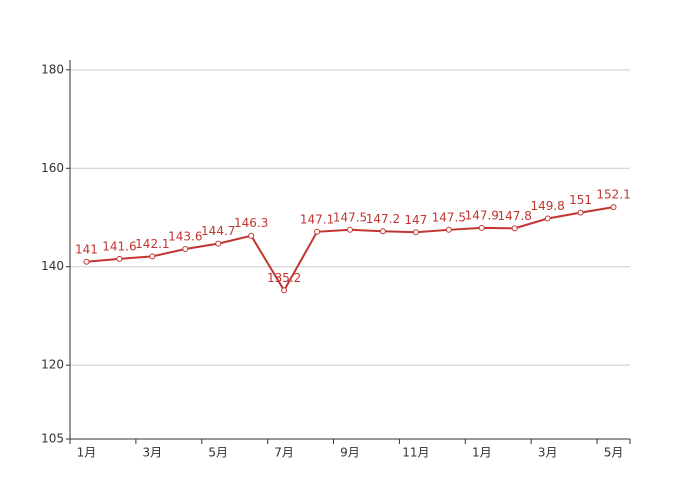 The height and width of the screenshot is (500, 700). I want to click on value-label: 147.2, so click(383, 219).